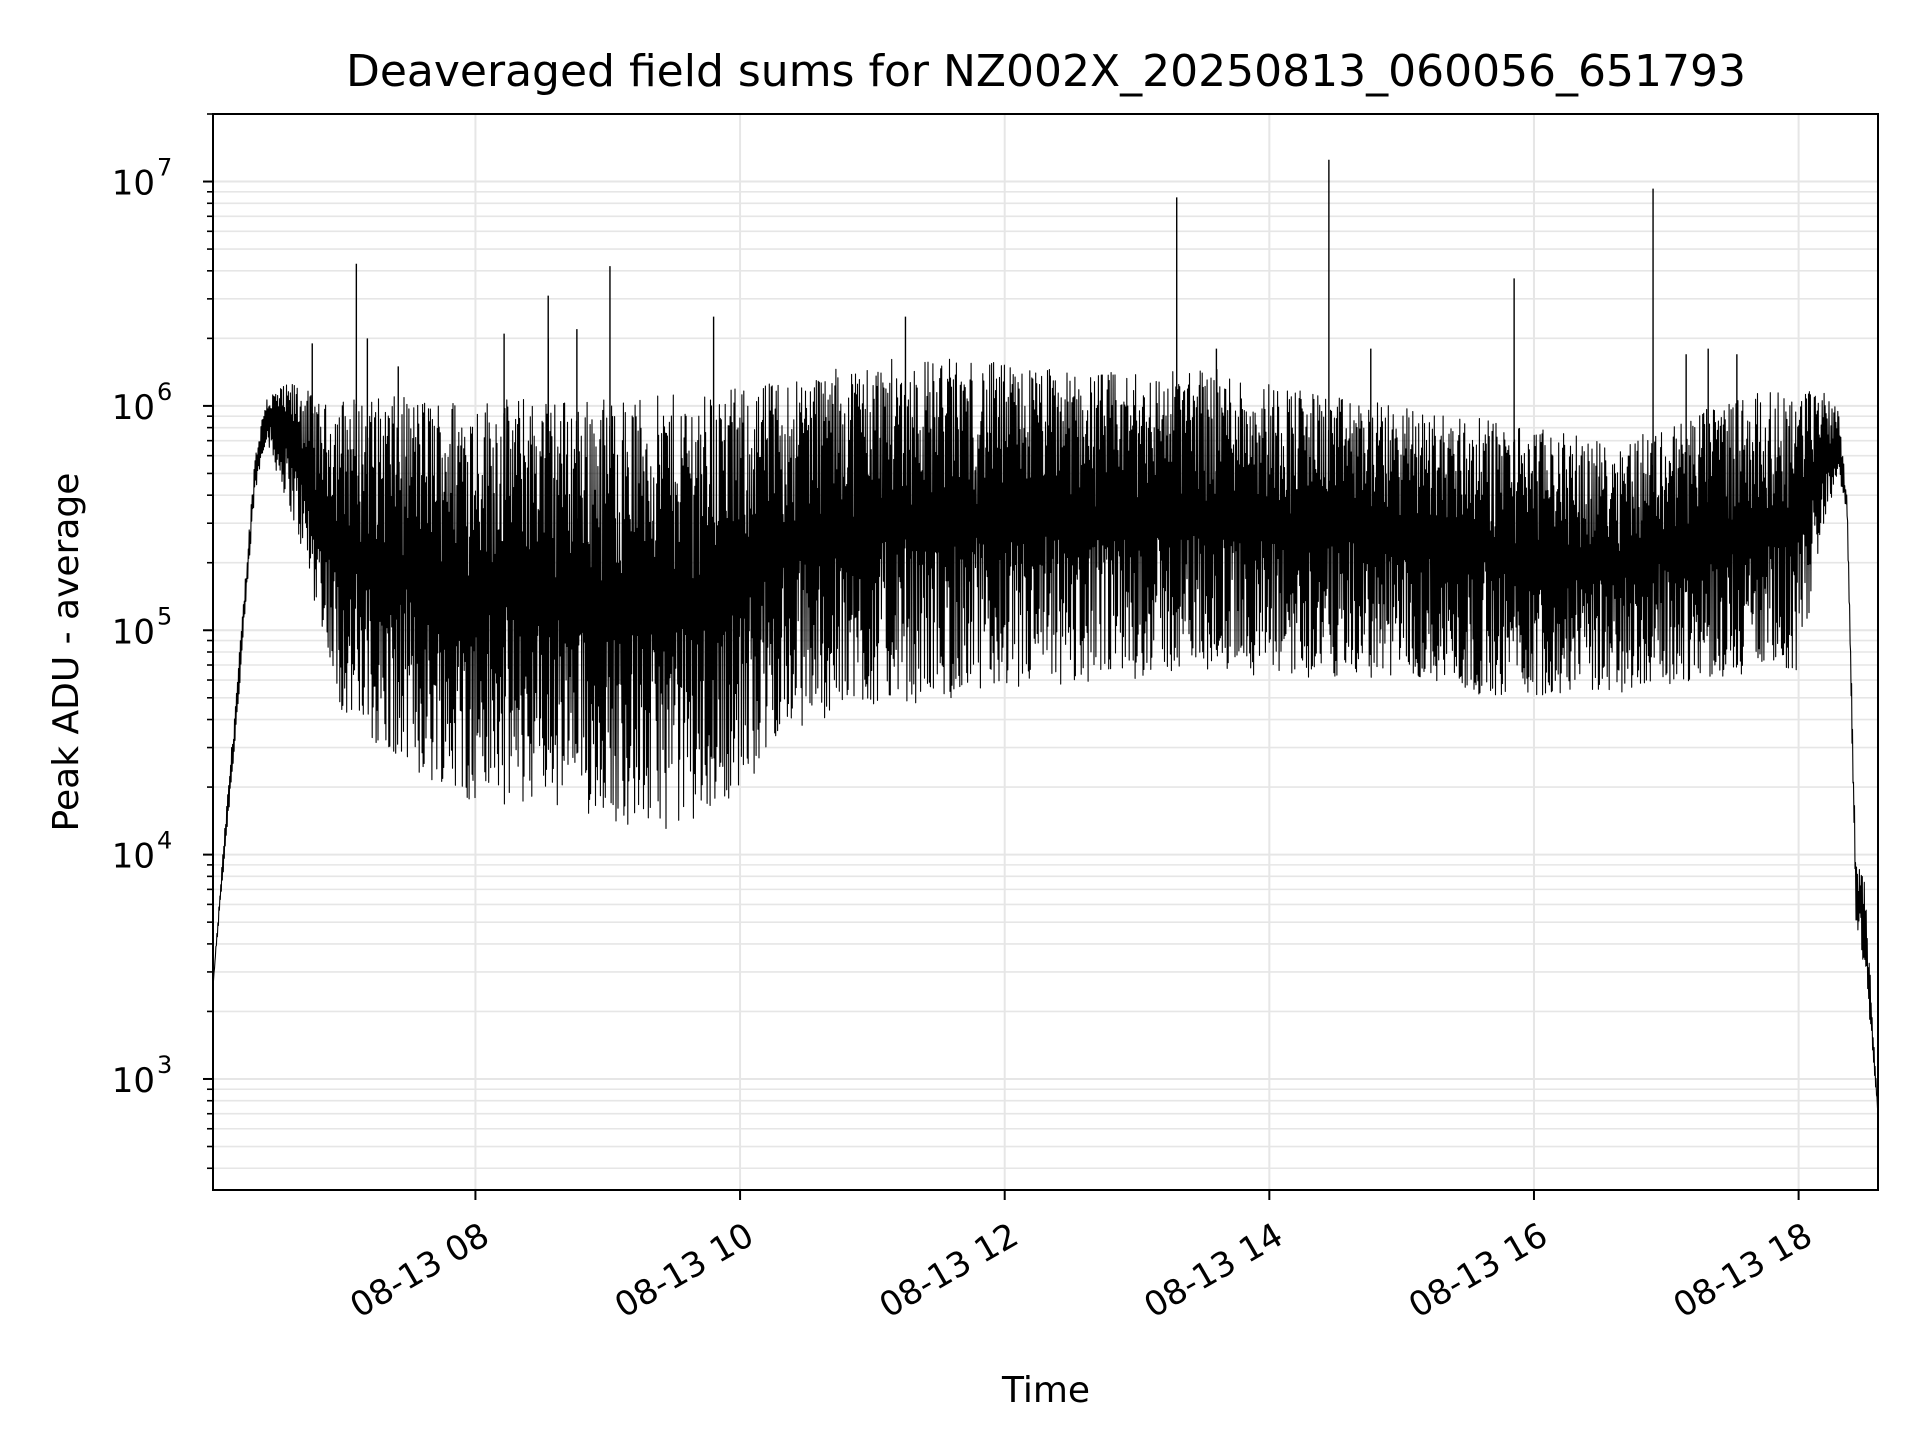 The width and height of the screenshot is (1920, 1440). What do you see at coordinates (1045, 1390) in the screenshot?
I see `x-axis-label: Time` at bounding box center [1045, 1390].